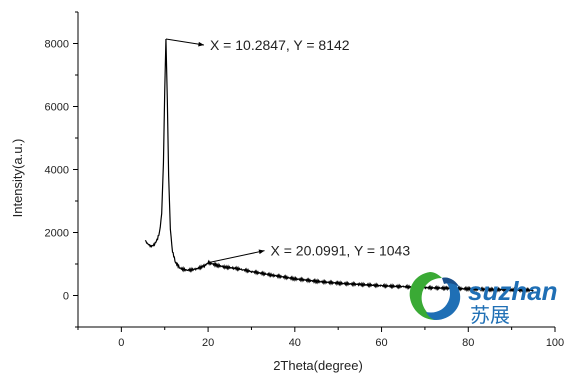 The image size is (571, 374). What do you see at coordinates (490, 315) in the screenshot?
I see `logo-chinese: 苏展` at bounding box center [490, 315].